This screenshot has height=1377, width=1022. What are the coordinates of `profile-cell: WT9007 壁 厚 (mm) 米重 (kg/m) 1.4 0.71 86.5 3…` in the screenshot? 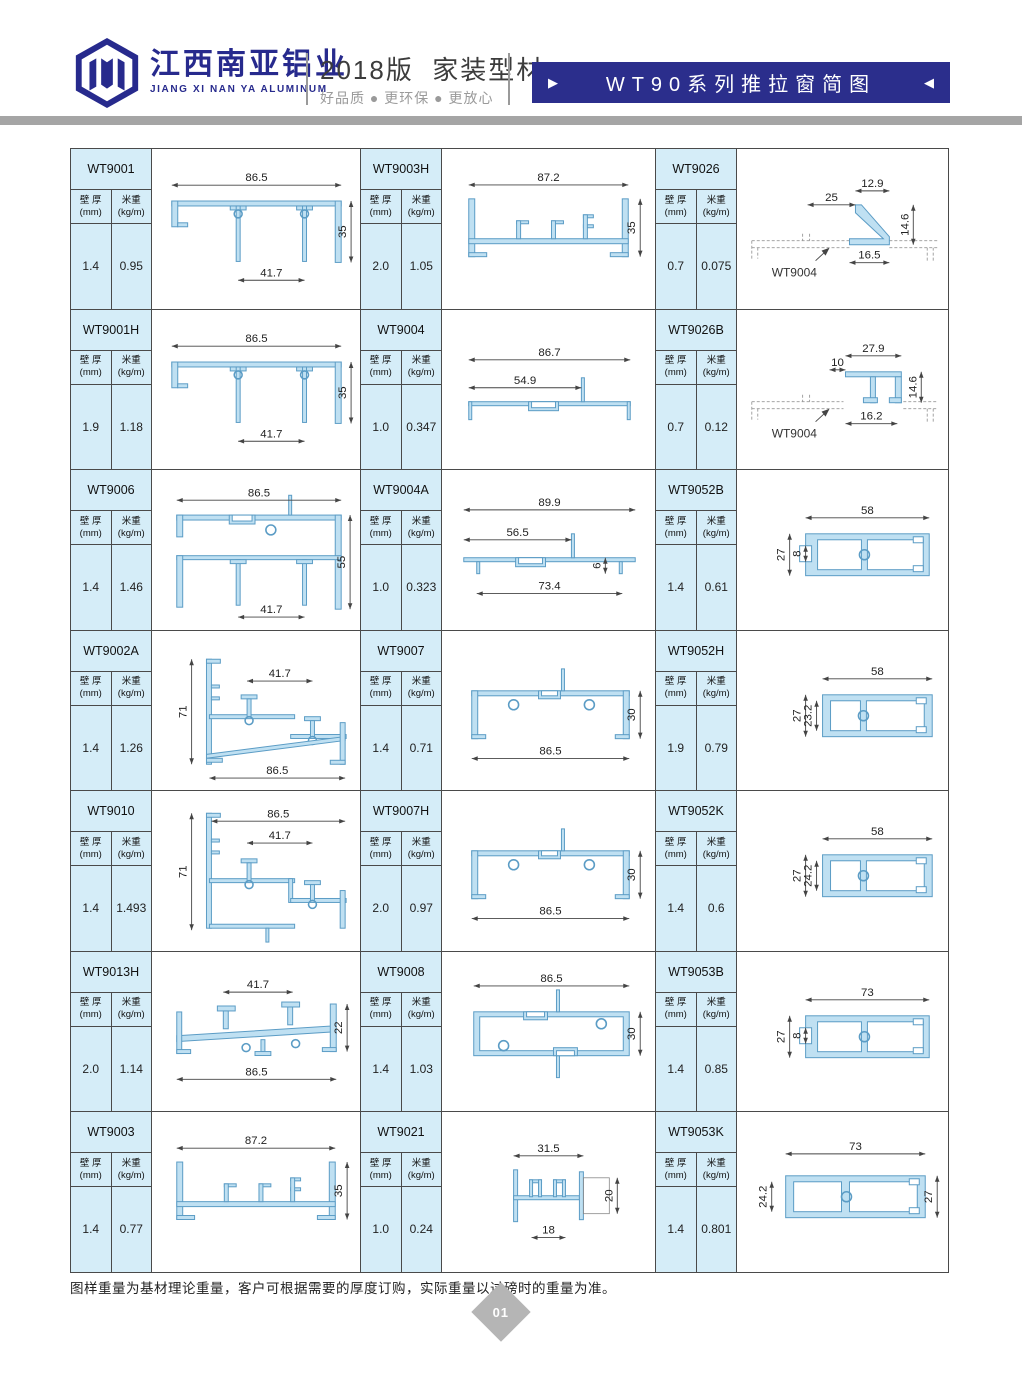 It's located at (508, 710).